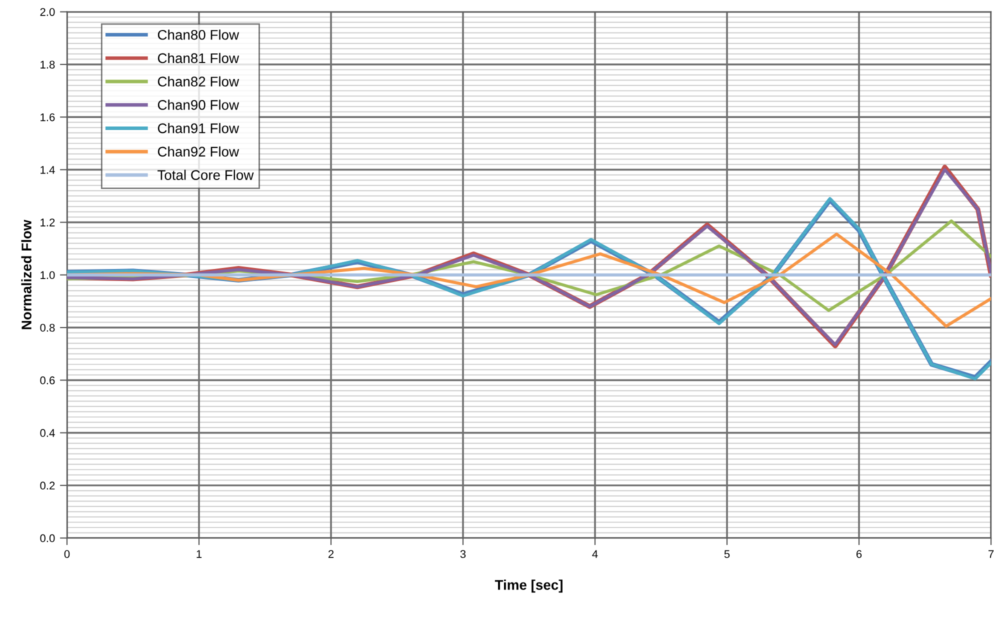 This screenshot has height=622, width=994. What do you see at coordinates (206, 175) in the screenshot?
I see `legend-label: Total Core Flow` at bounding box center [206, 175].